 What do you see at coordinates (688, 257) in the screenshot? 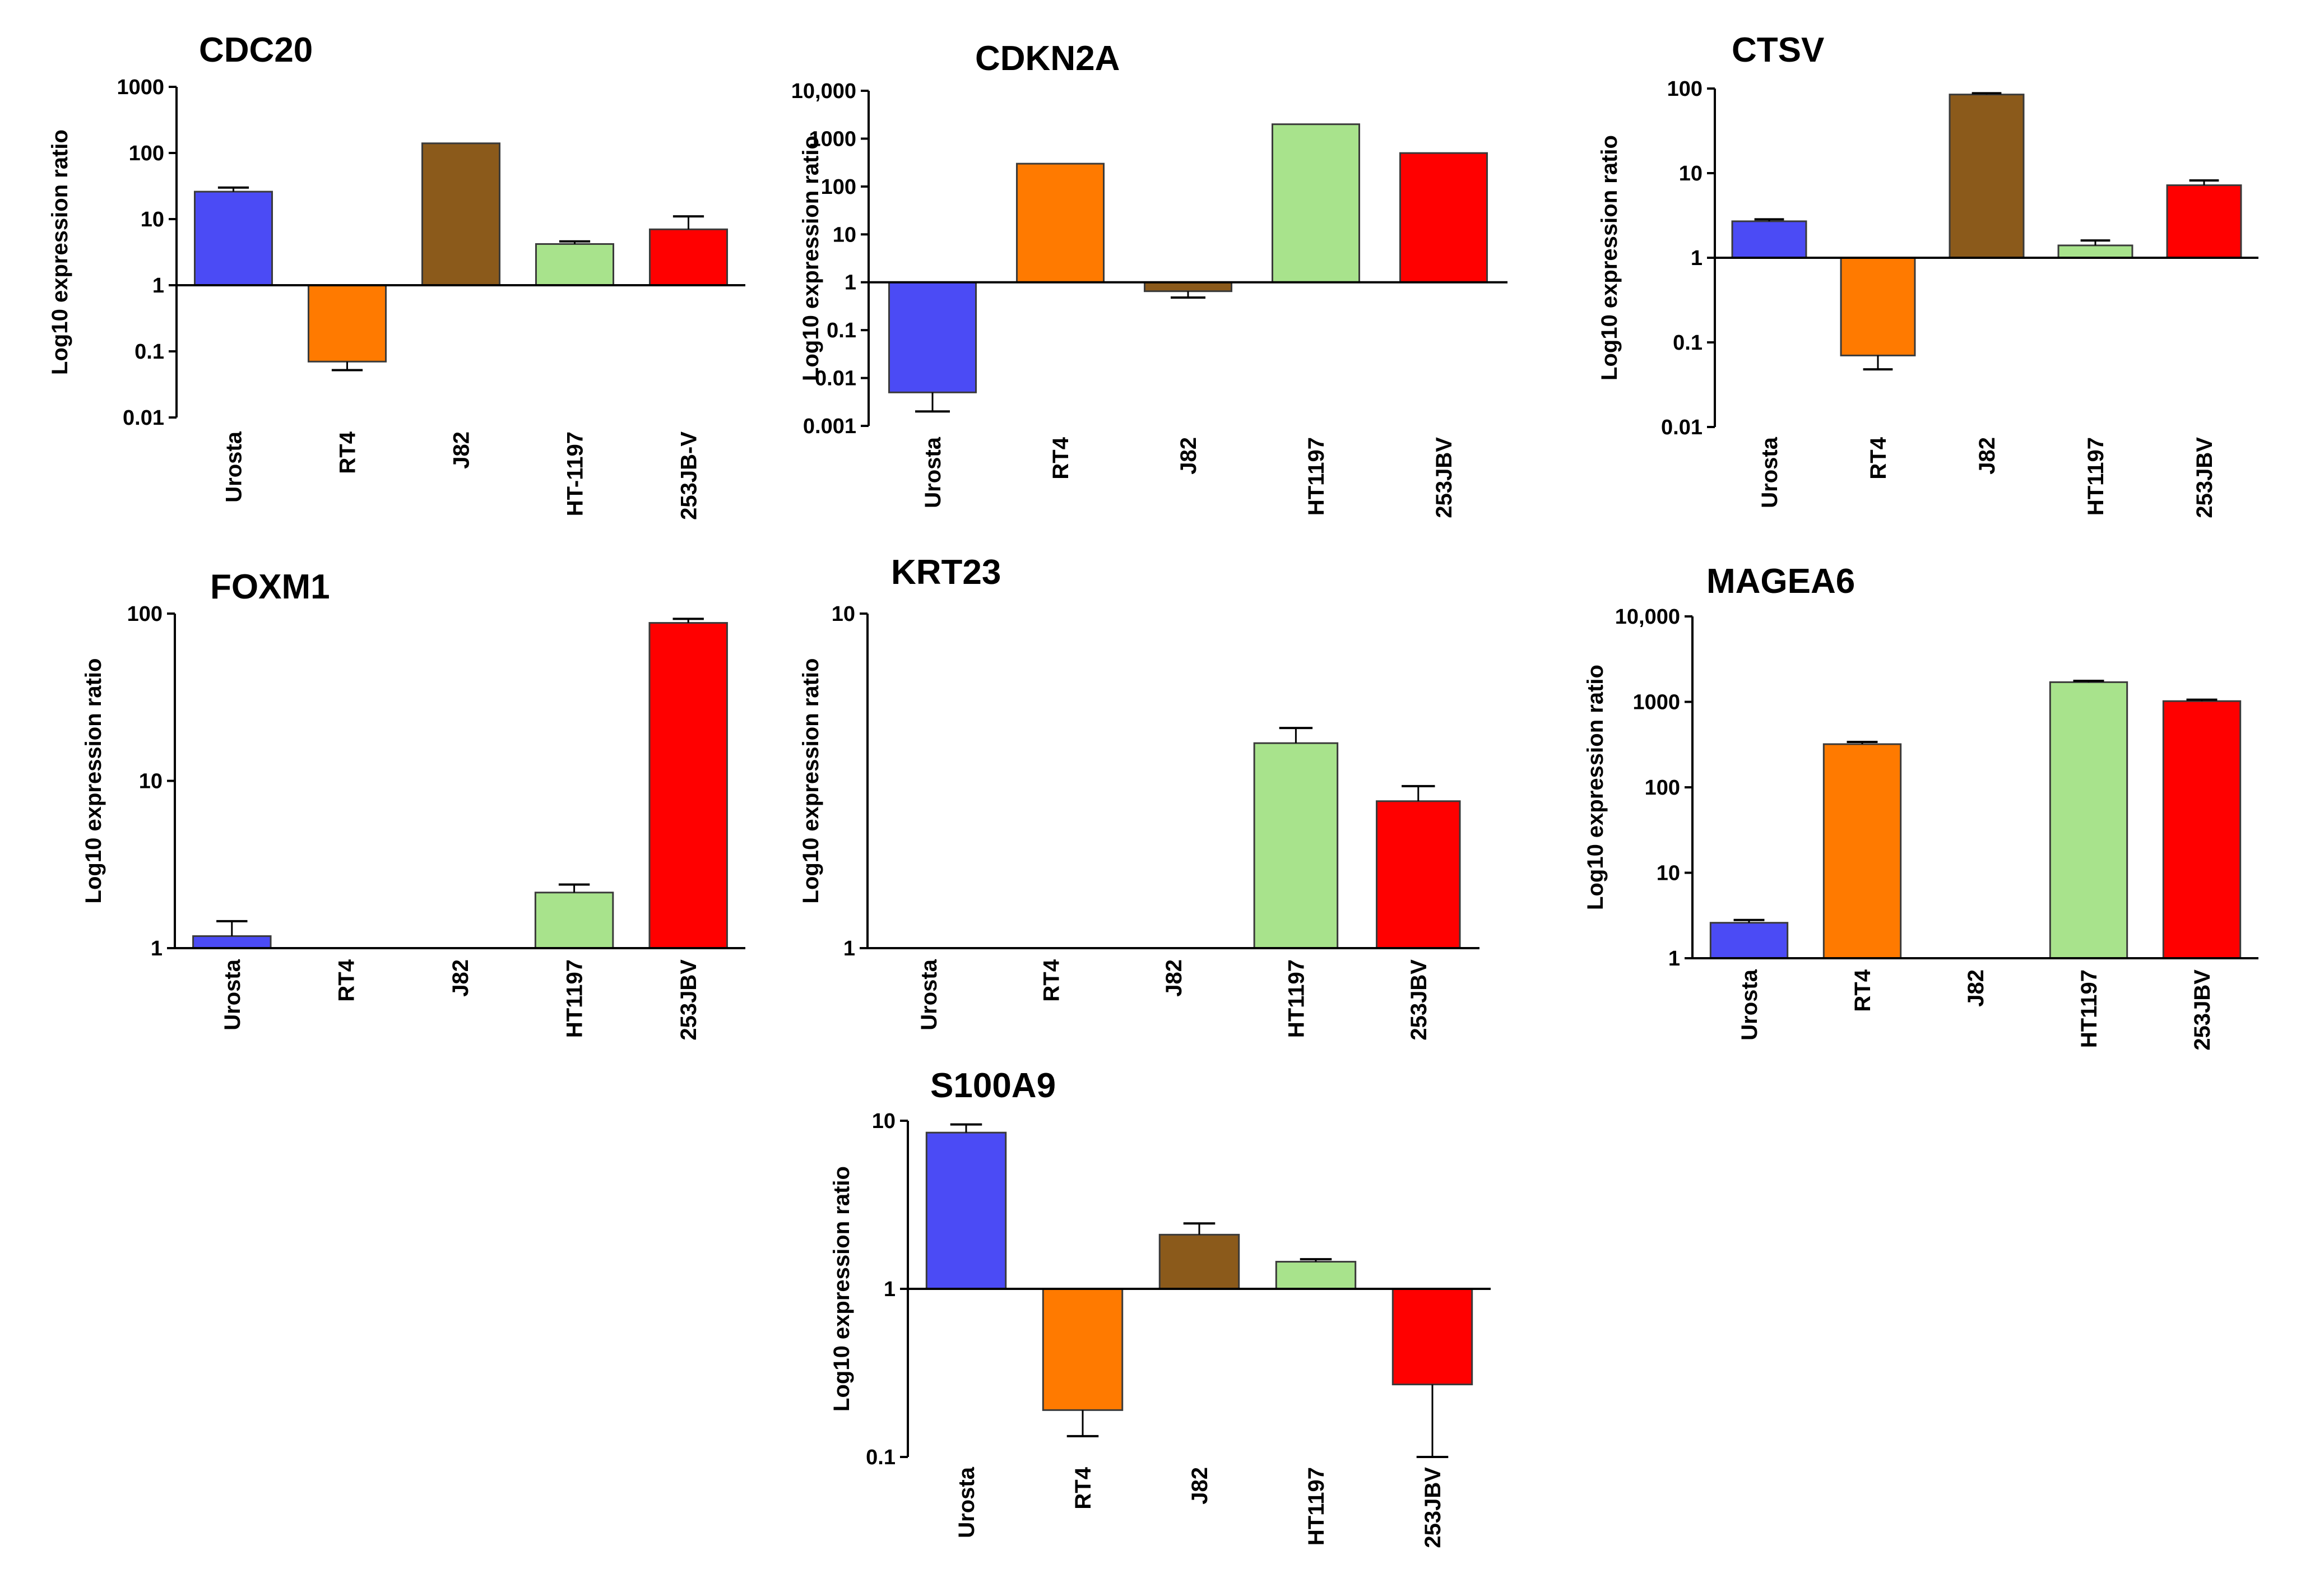
I see `bar-253jb-v` at bounding box center [688, 257].